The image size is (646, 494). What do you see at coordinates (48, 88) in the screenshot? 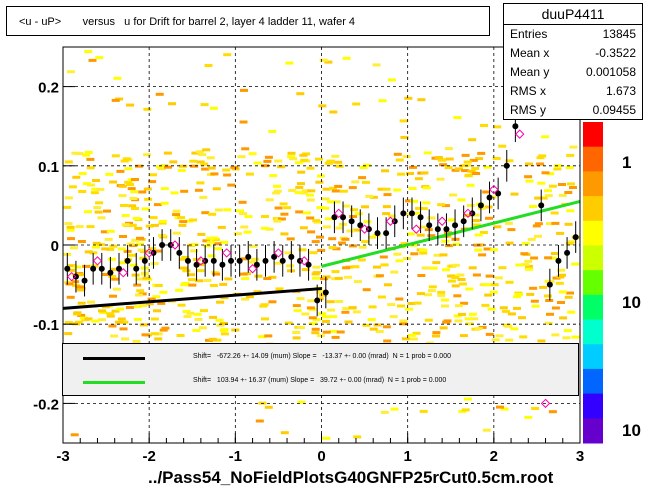
I see `y-tick-label: 0.2` at bounding box center [48, 88].